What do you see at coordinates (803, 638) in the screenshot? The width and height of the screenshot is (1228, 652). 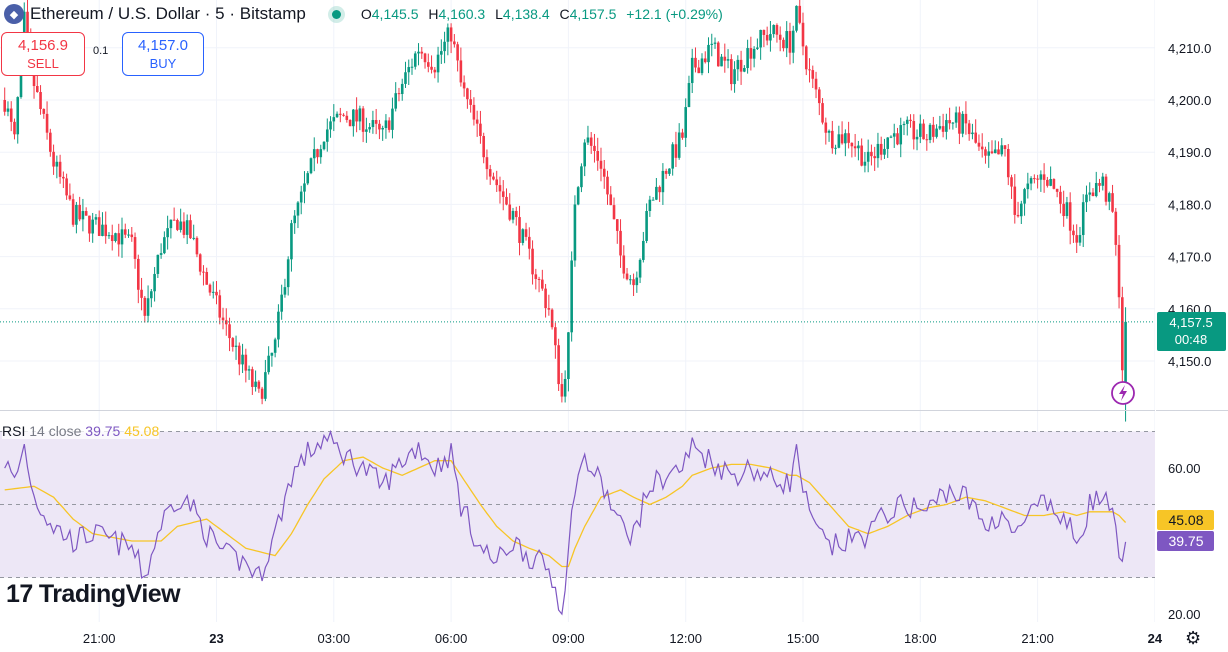 I see `time-axis-label: 15:00` at bounding box center [803, 638].